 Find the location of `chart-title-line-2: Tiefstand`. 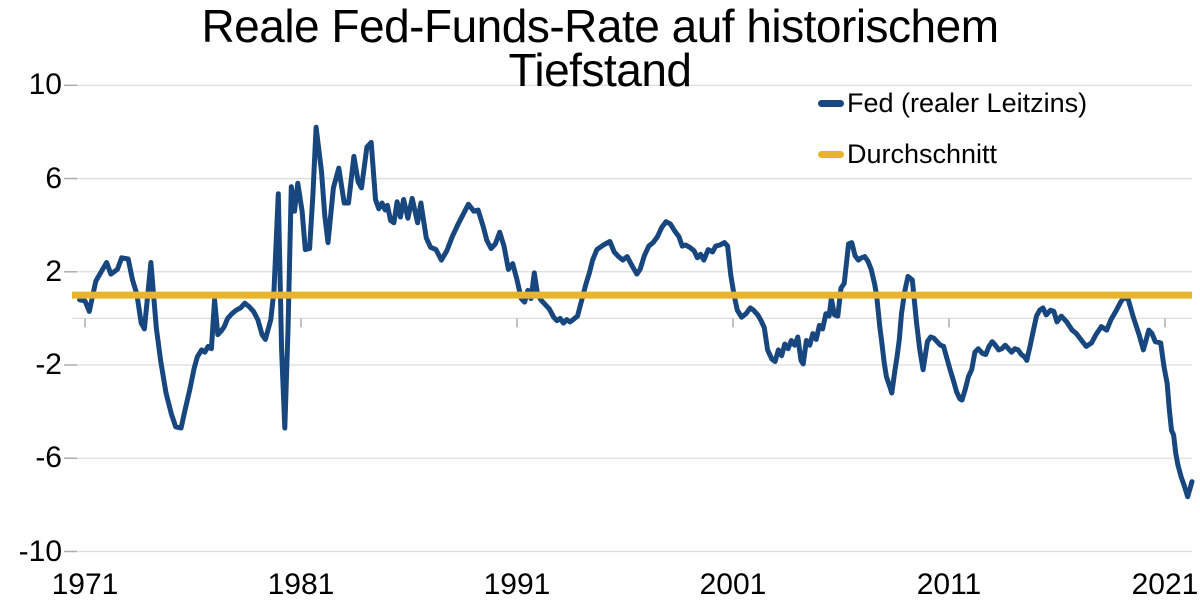

chart-title-line-2: Tiefstand is located at coordinates (600, 70).